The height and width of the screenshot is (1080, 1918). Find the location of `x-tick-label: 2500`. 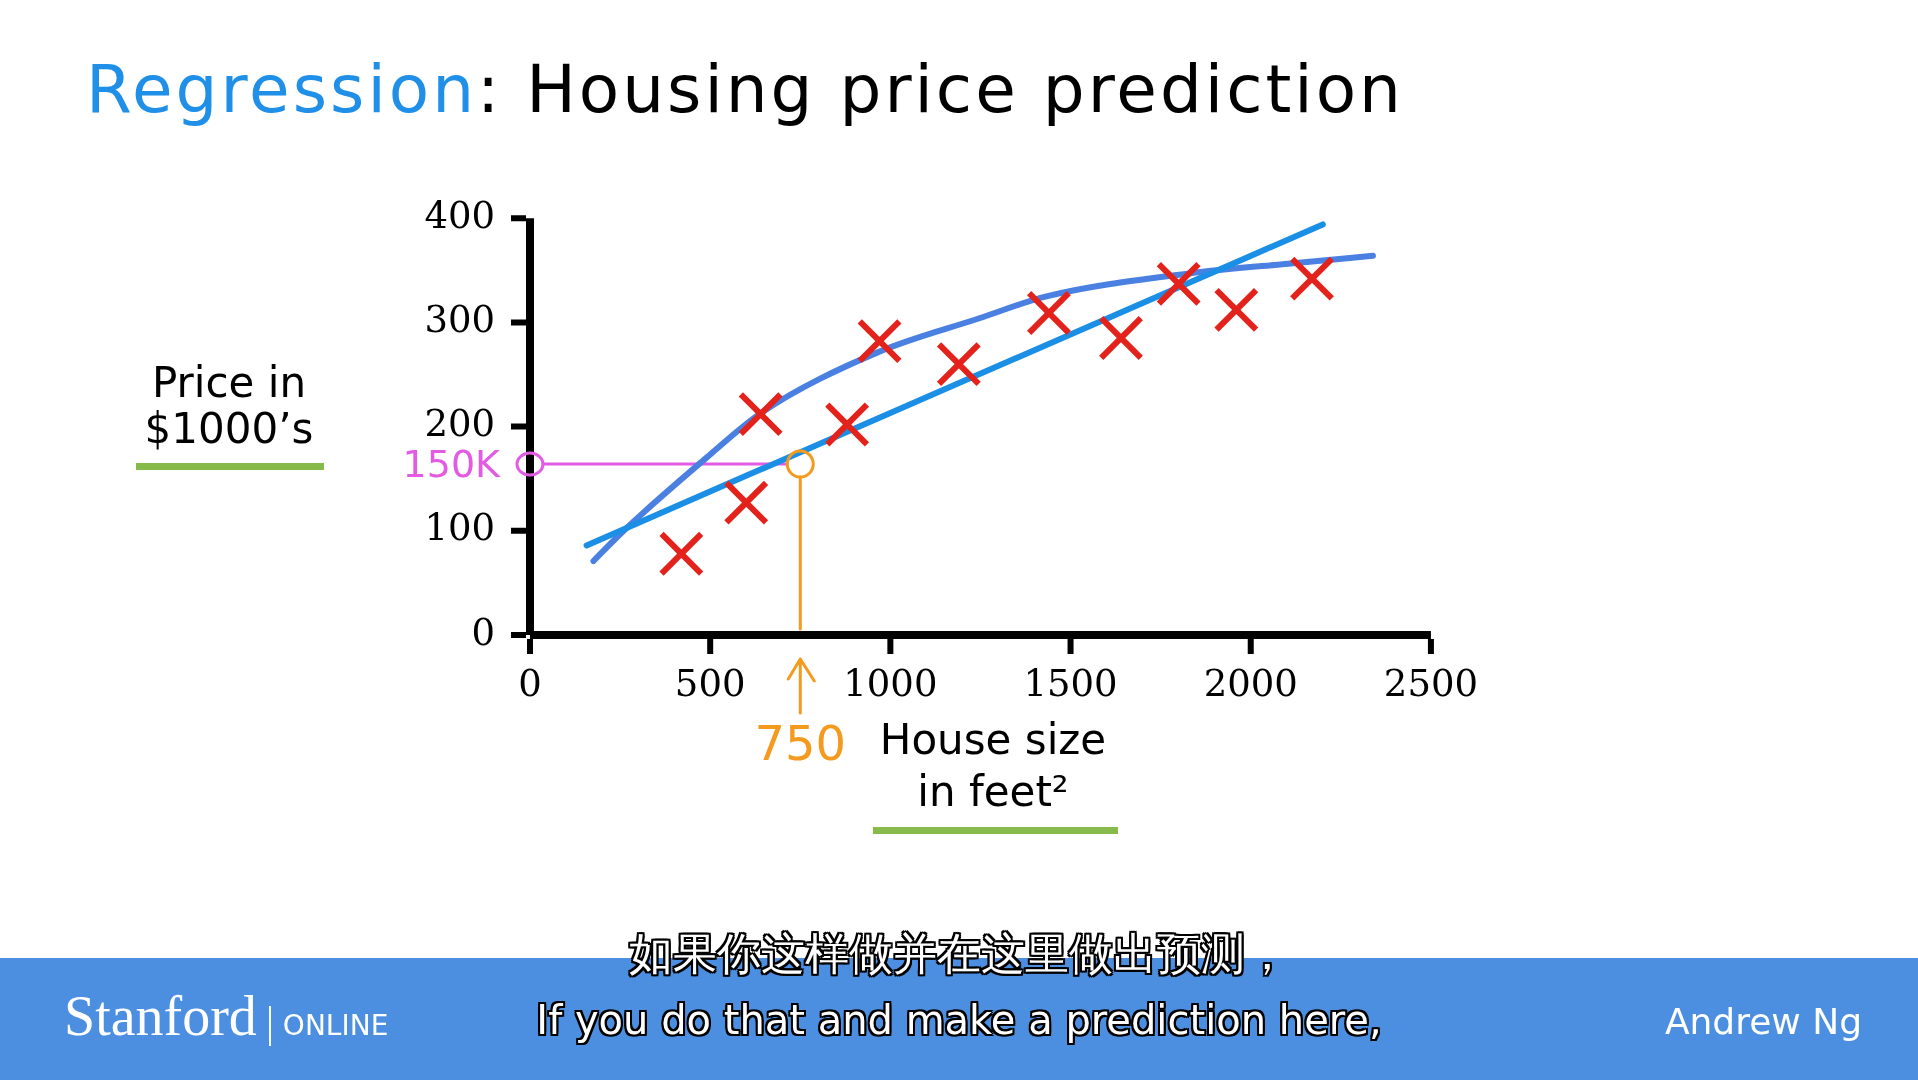

x-tick-label: 2500 is located at coordinates (1430, 683).